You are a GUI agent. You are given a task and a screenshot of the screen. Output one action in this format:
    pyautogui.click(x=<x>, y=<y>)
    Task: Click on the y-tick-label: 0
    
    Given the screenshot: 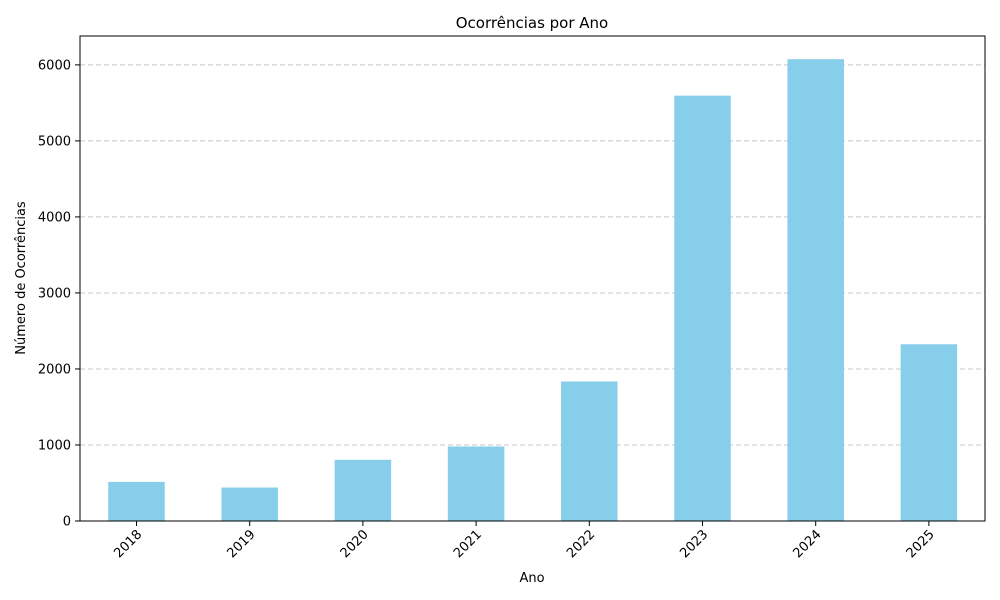 What is the action you would take?
    pyautogui.click(x=67, y=522)
    